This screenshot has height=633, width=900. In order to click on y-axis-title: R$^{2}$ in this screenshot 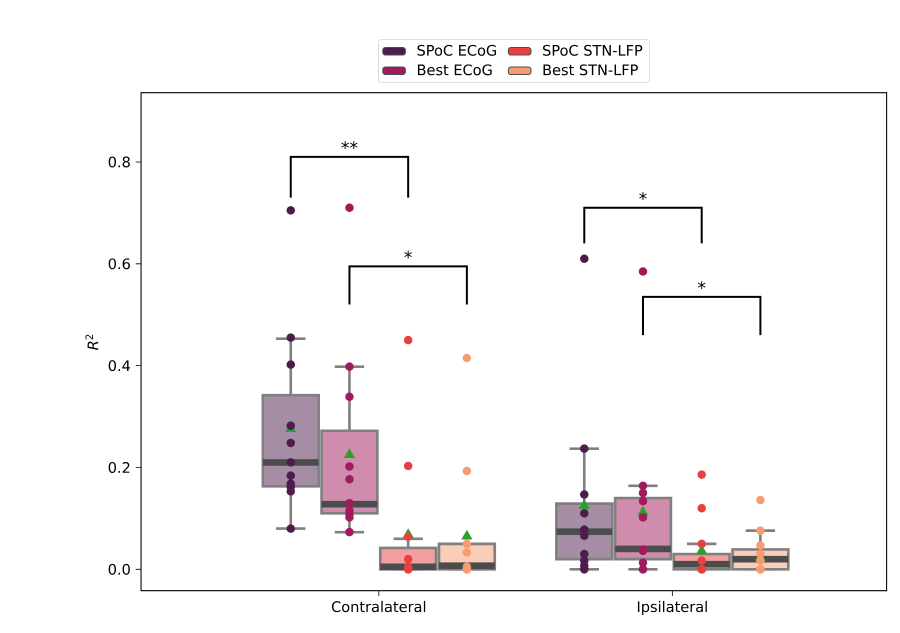, I will do `click(91, 342)`.